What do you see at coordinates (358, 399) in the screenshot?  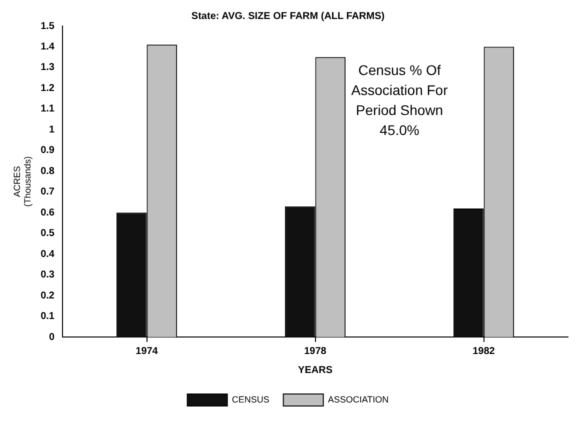 I see `legend-label: ASSOCIATION` at bounding box center [358, 399].